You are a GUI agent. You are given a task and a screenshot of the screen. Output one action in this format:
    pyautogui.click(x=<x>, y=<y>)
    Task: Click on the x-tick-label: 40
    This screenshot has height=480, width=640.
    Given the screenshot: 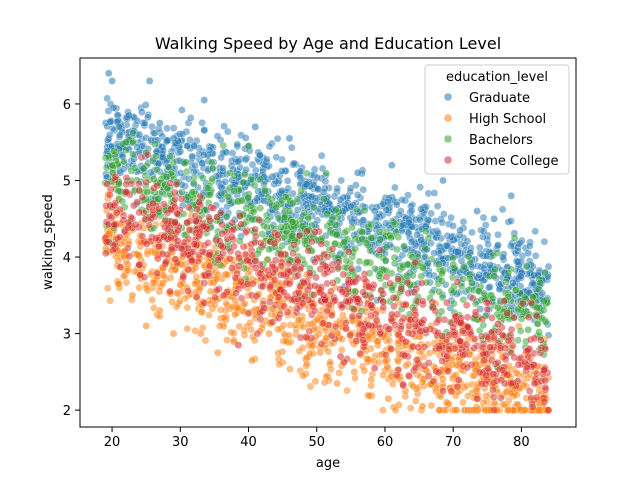 What is the action you would take?
    pyautogui.click(x=248, y=442)
    